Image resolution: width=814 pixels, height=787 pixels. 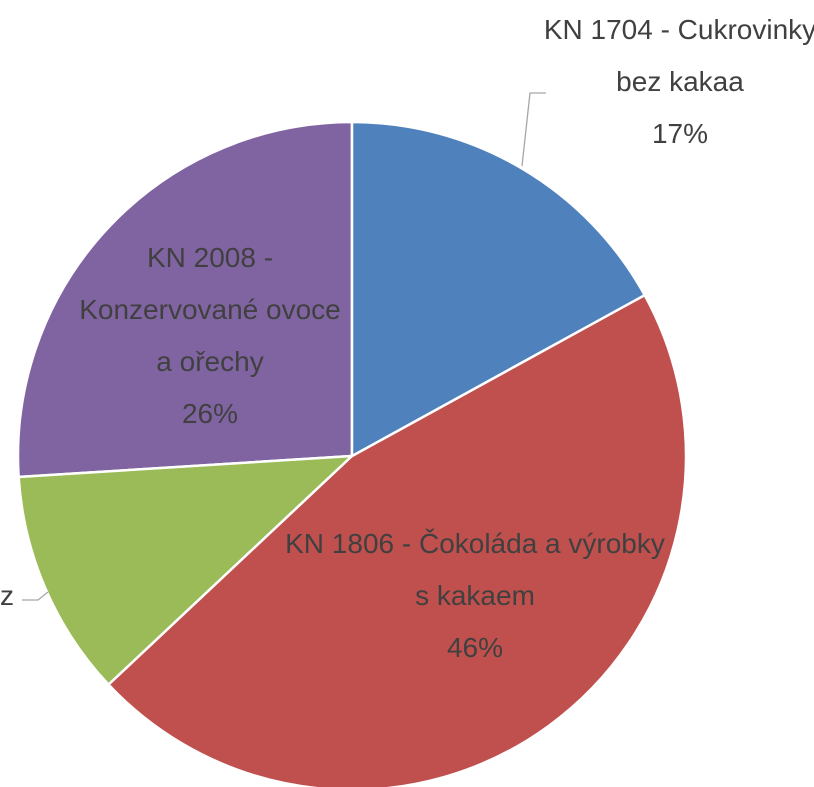 What do you see at coordinates (210, 413) in the screenshot?
I see `percent-label: 26%` at bounding box center [210, 413].